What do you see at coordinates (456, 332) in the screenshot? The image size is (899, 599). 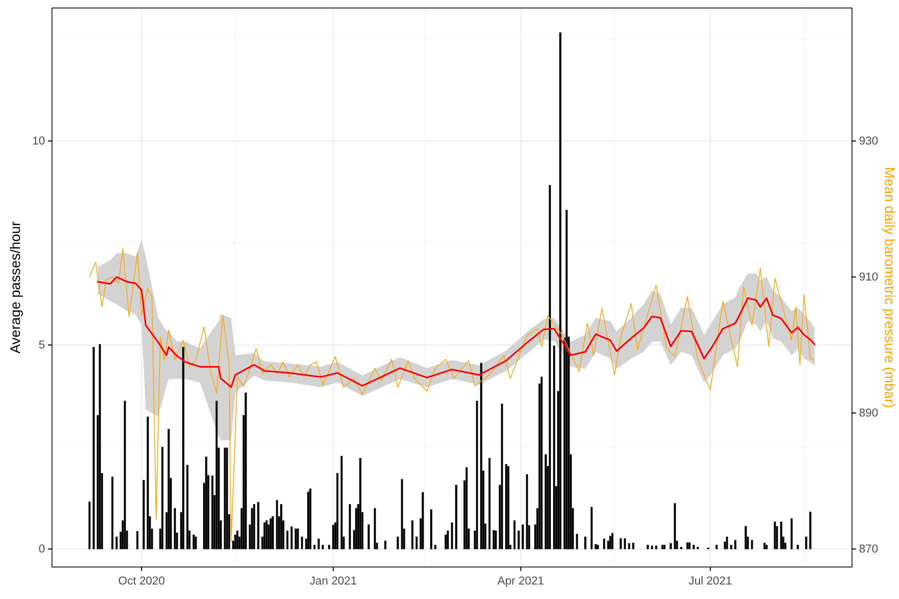 I see `line-series` at bounding box center [456, 332].